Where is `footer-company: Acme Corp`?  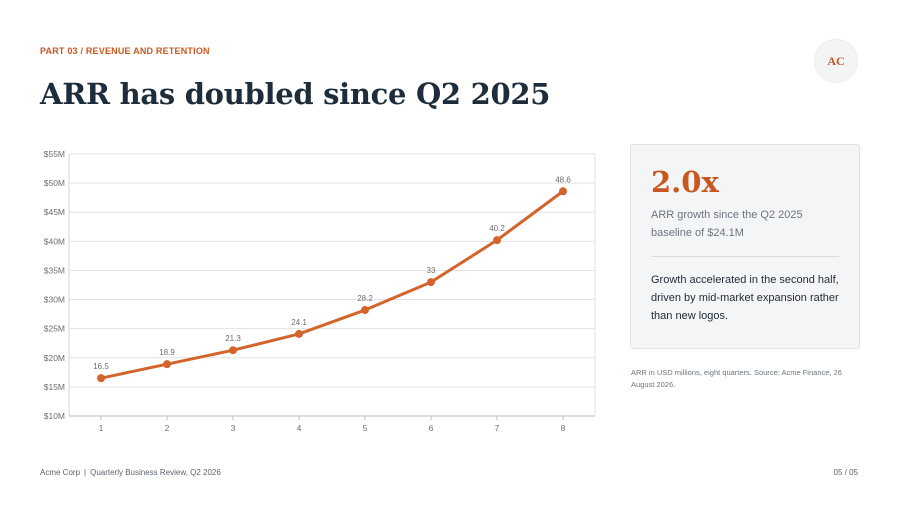 footer-company: Acme Corp is located at coordinates (60, 472).